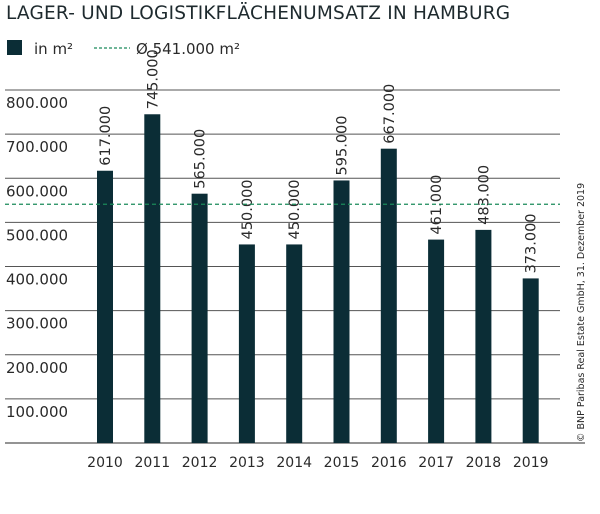  I want to click on data-label: 595.000, so click(343, 145).